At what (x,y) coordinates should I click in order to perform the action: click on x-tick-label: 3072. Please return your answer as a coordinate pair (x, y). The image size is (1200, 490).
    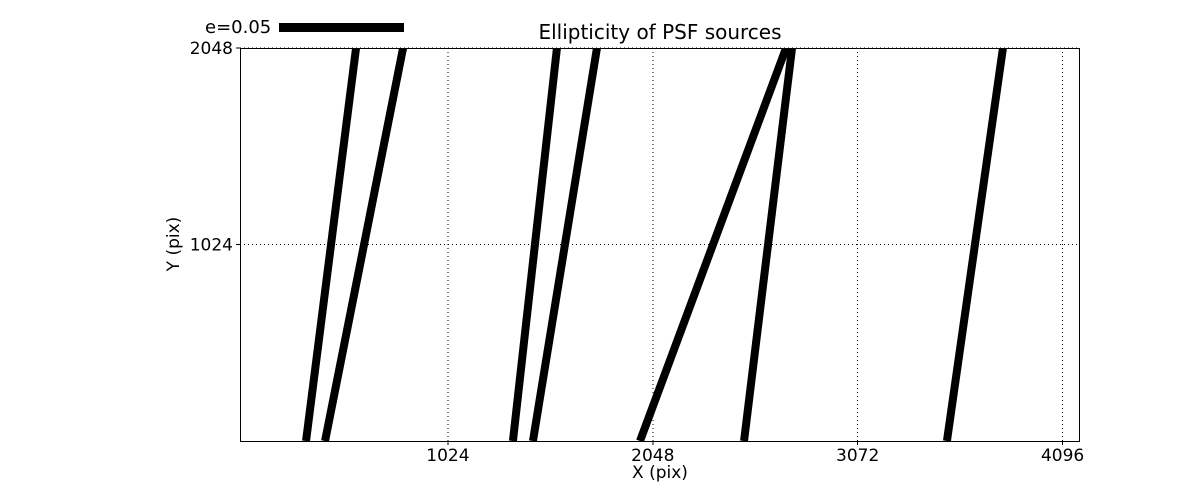
    Looking at the image, I should click on (857, 456).